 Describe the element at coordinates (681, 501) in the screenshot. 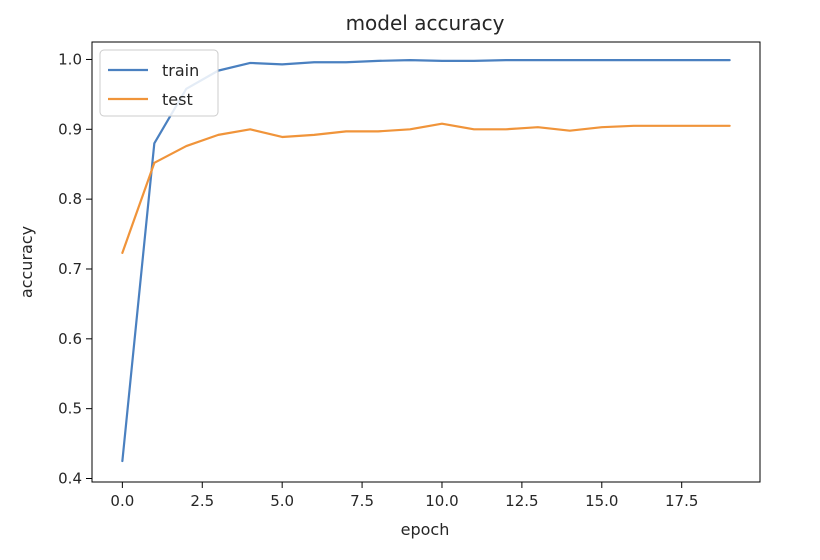

I see `x-tick-label: 17.5` at that location.